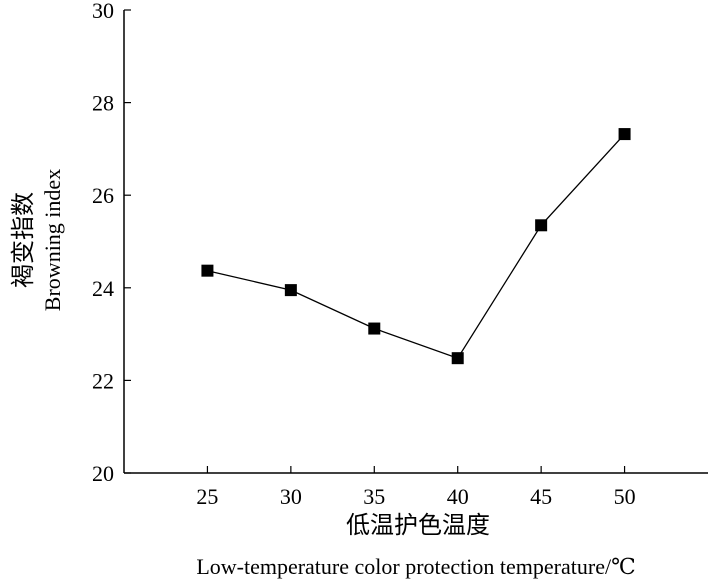  I want to click on y-tick-label: 28, so click(103, 103).